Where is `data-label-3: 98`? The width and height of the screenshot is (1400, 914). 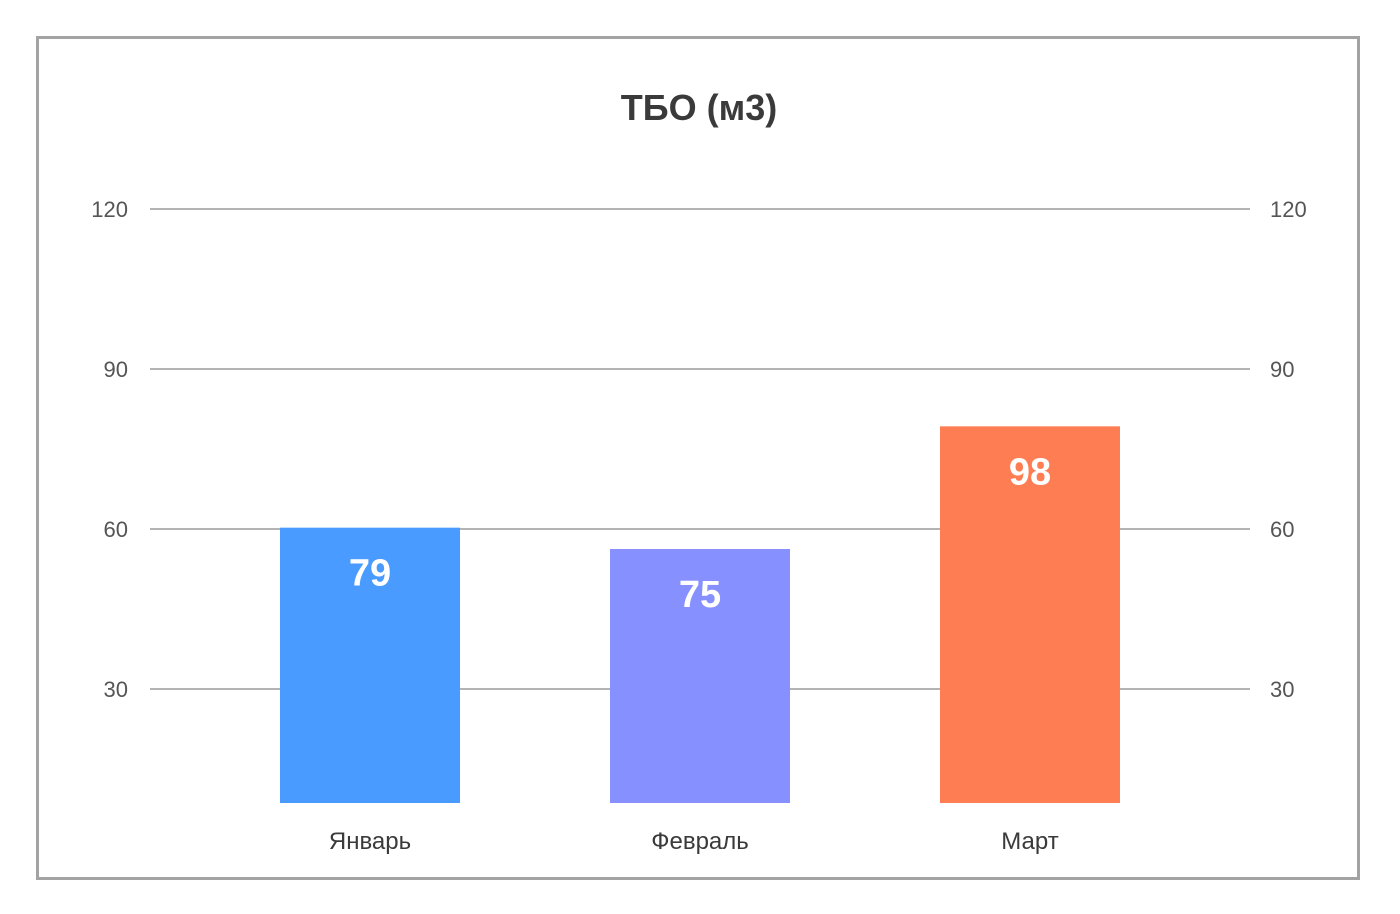 data-label-3: 98 is located at coordinates (1030, 472).